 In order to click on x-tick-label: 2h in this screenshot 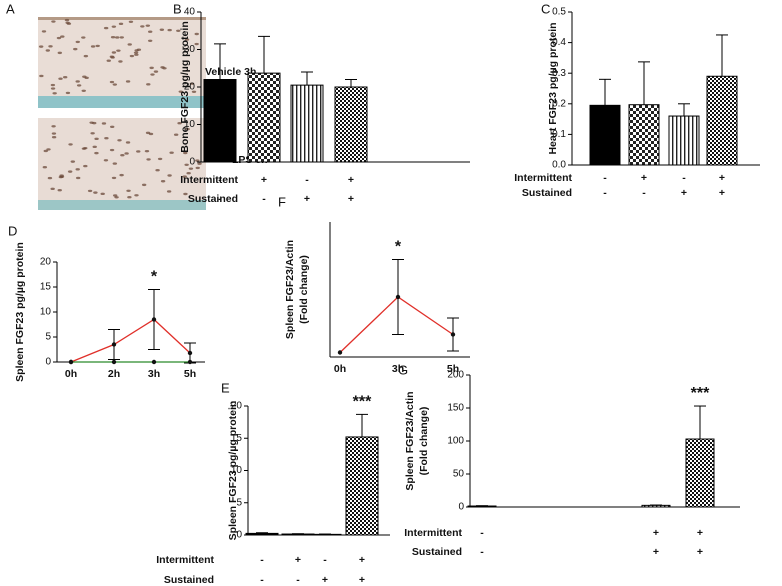, I will do `click(114, 374)`.